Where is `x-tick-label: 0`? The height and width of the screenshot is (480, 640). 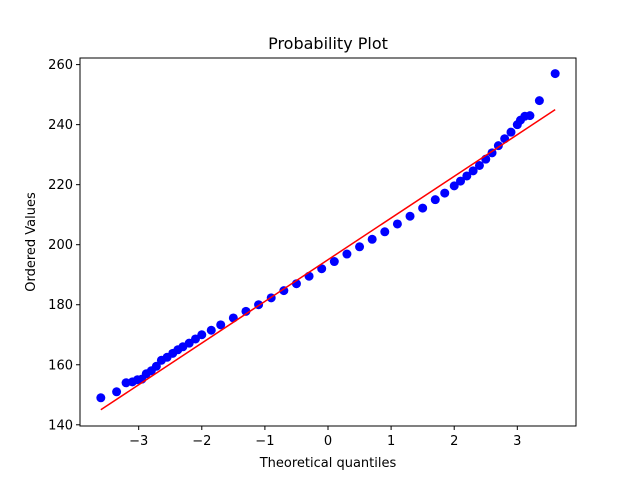
x-tick-label: 0 is located at coordinates (328, 441).